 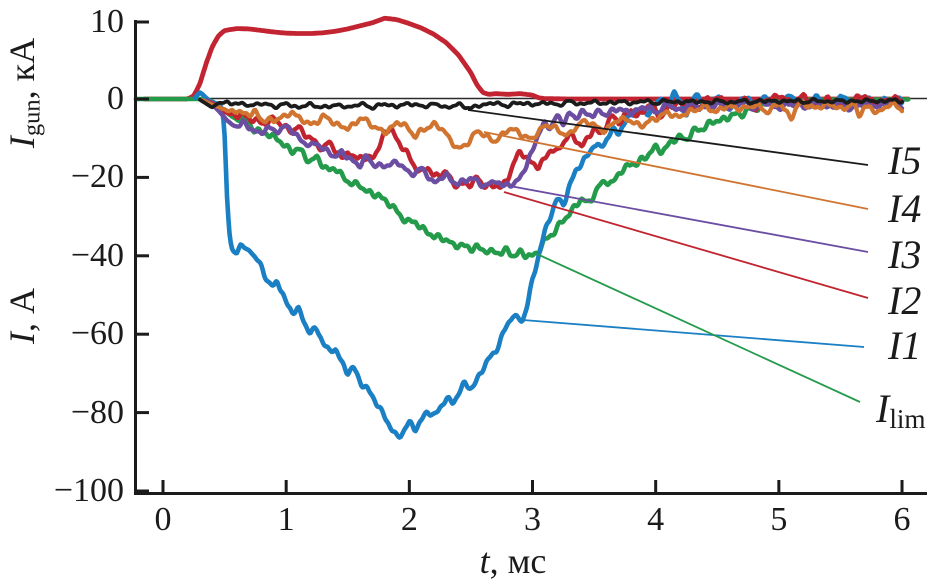 I want to click on legend-label-I5: I5, so click(x=904, y=161).